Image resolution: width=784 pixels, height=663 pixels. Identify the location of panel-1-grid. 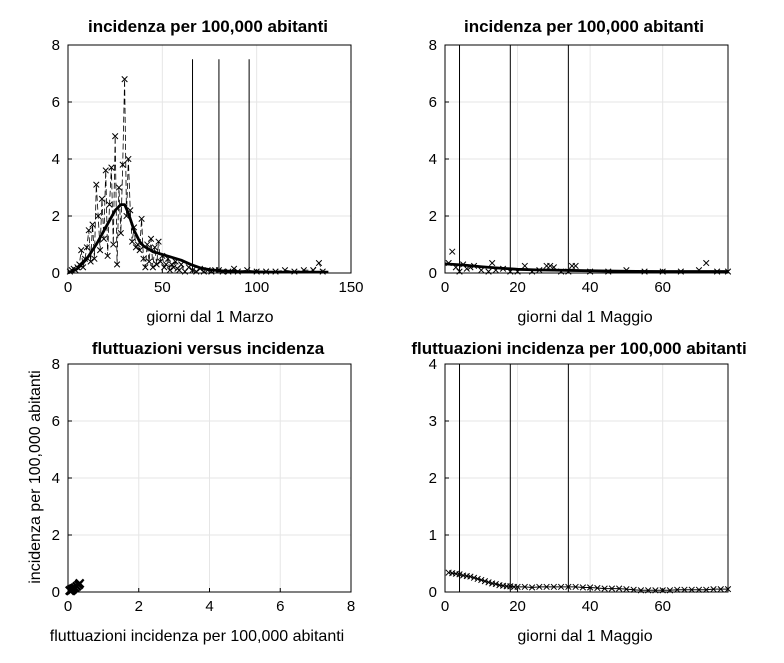
(209, 159).